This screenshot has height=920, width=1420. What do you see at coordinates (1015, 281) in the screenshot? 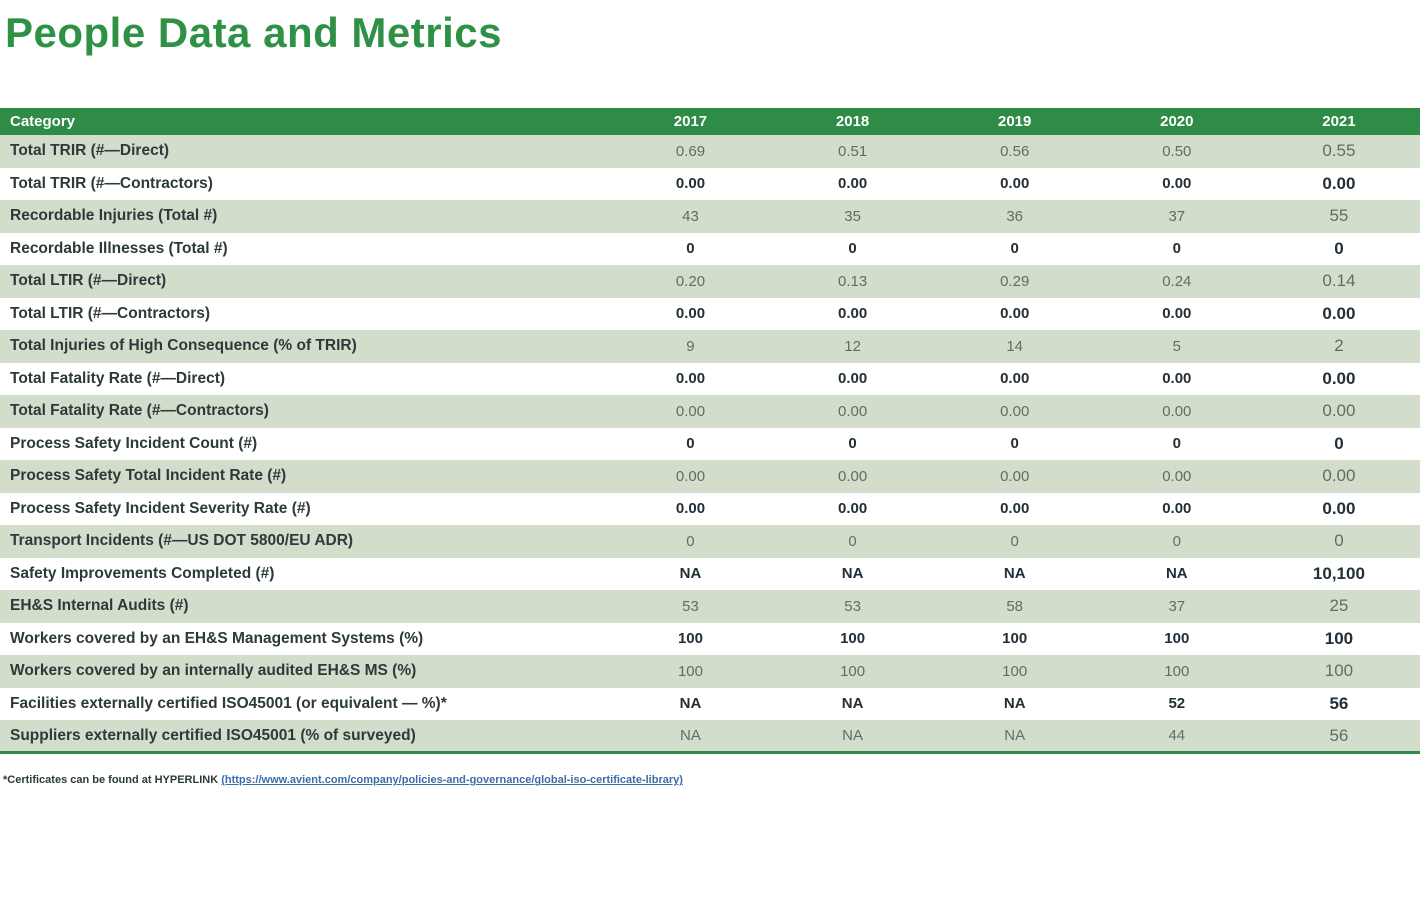
I see `cell-value: 0.29` at bounding box center [1015, 281].